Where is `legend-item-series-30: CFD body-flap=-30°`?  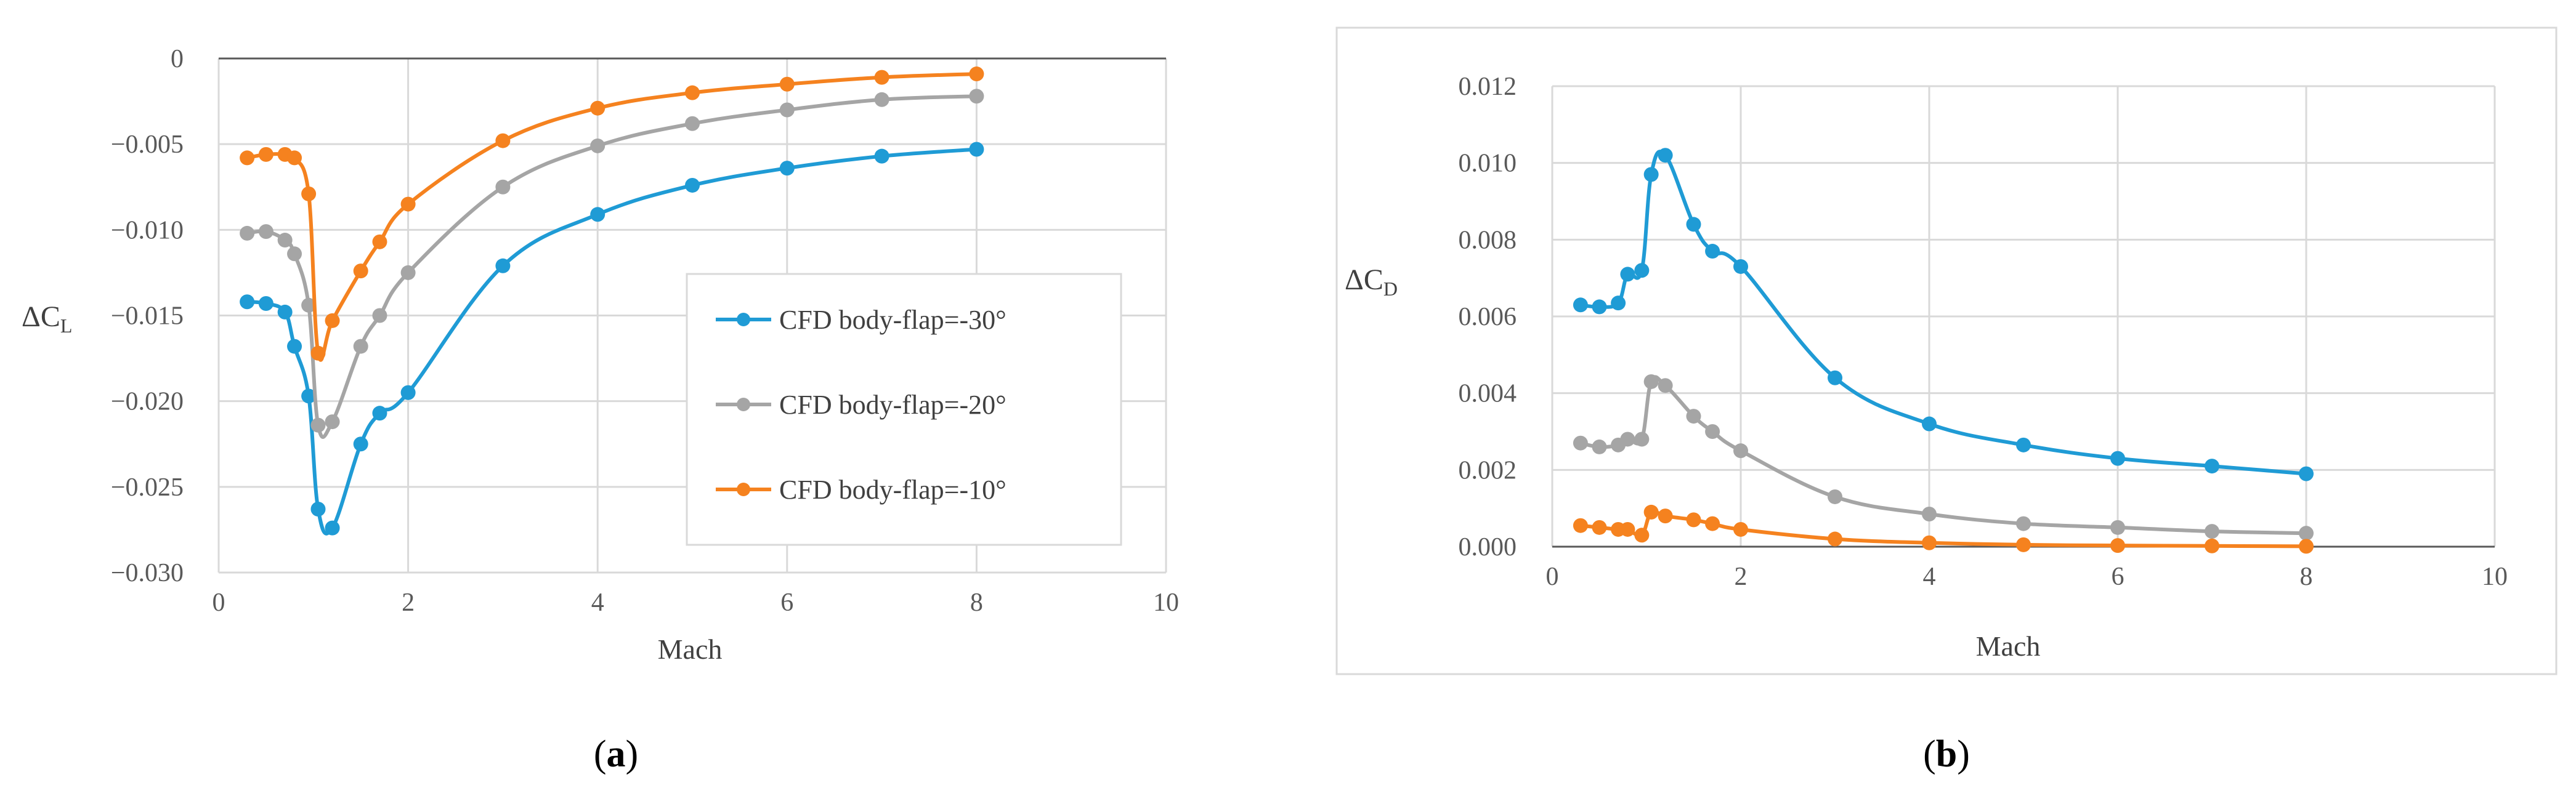 legend-item-series-30: CFD body-flap=-30° is located at coordinates (861, 320).